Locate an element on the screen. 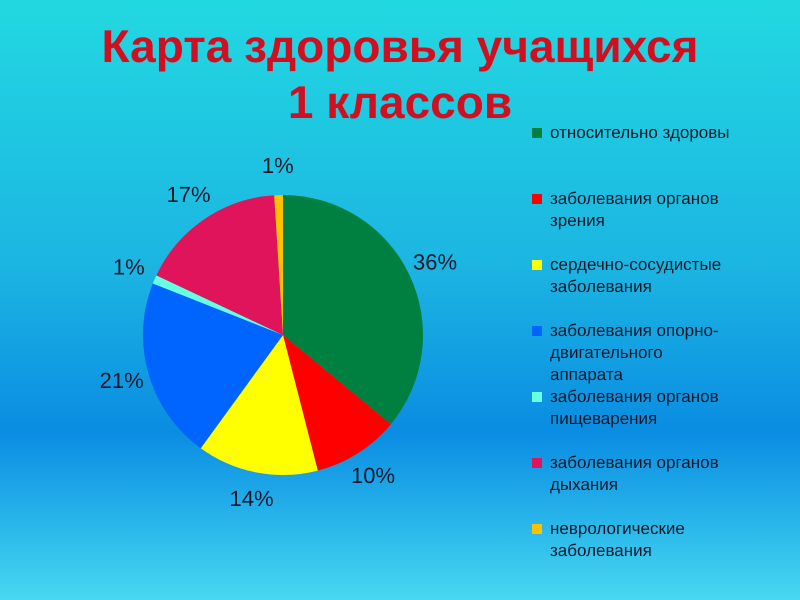 The height and width of the screenshot is (600, 800). data-label: 10% is located at coordinates (373, 475).